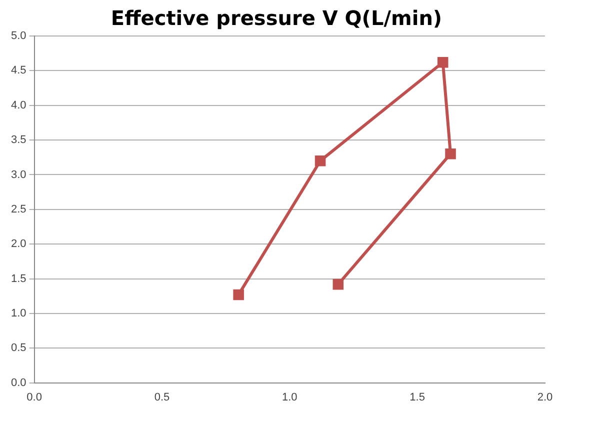 The image size is (595, 437). Describe the element at coordinates (34, 397) in the screenshot. I see `x-tick-label: 0.0` at that location.